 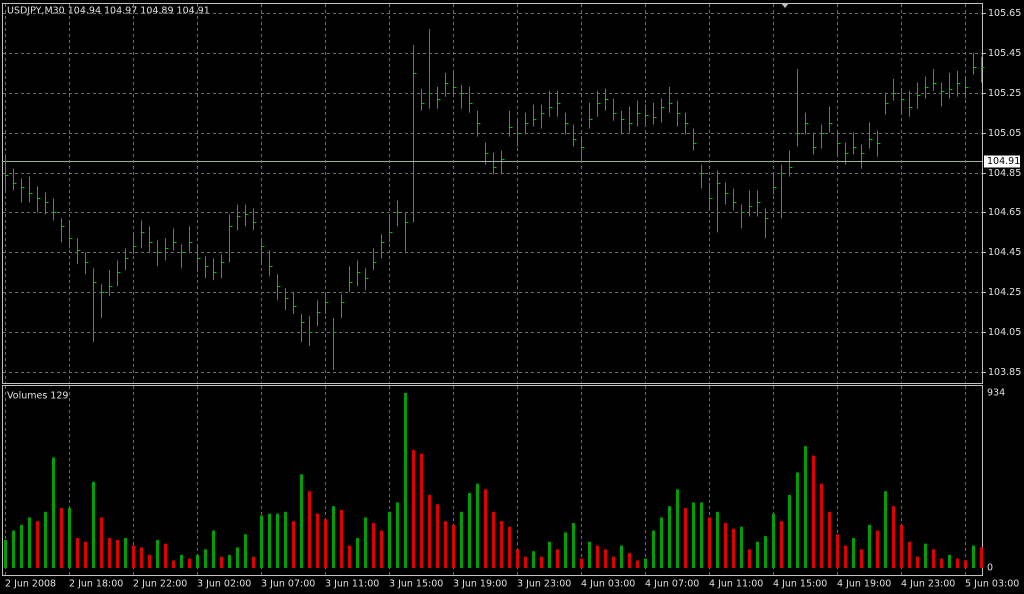 What do you see at coordinates (992, 584) in the screenshot?
I see `x-tick-label: 5 Jun 03:00` at bounding box center [992, 584].